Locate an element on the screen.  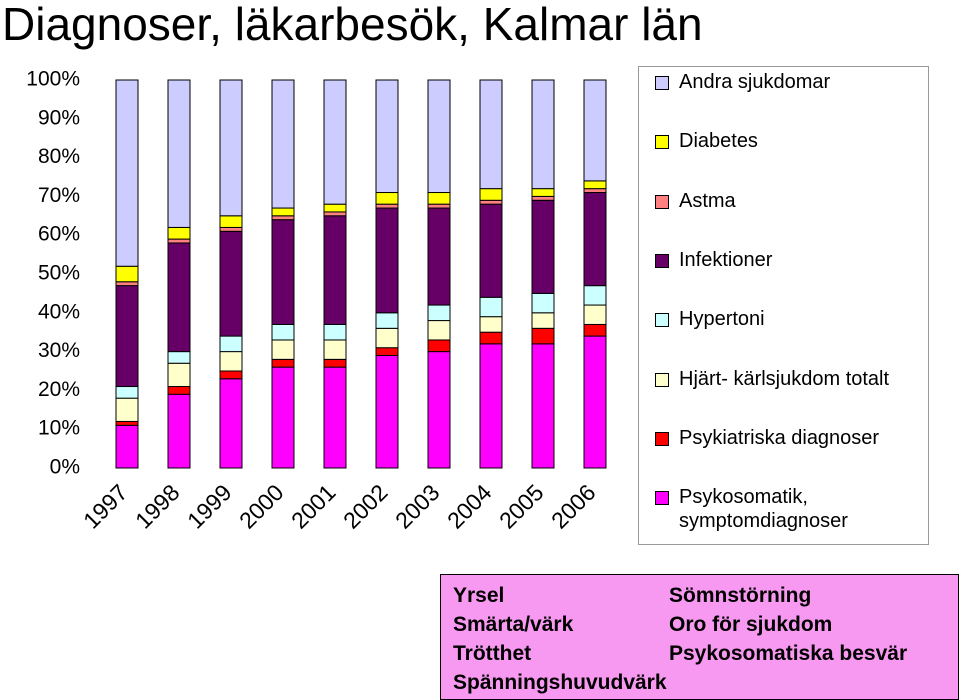
x-tick-label: 2002 is located at coordinates (365, 506).